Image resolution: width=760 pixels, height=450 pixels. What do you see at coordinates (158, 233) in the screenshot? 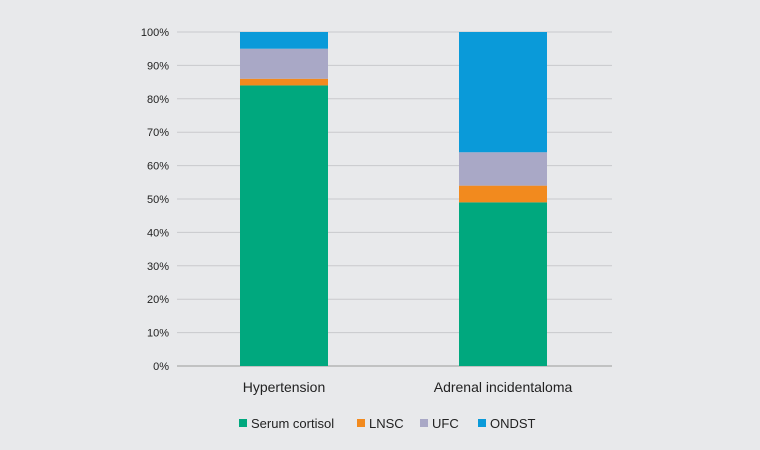
I see `y-tick-label: 40%` at bounding box center [158, 233].